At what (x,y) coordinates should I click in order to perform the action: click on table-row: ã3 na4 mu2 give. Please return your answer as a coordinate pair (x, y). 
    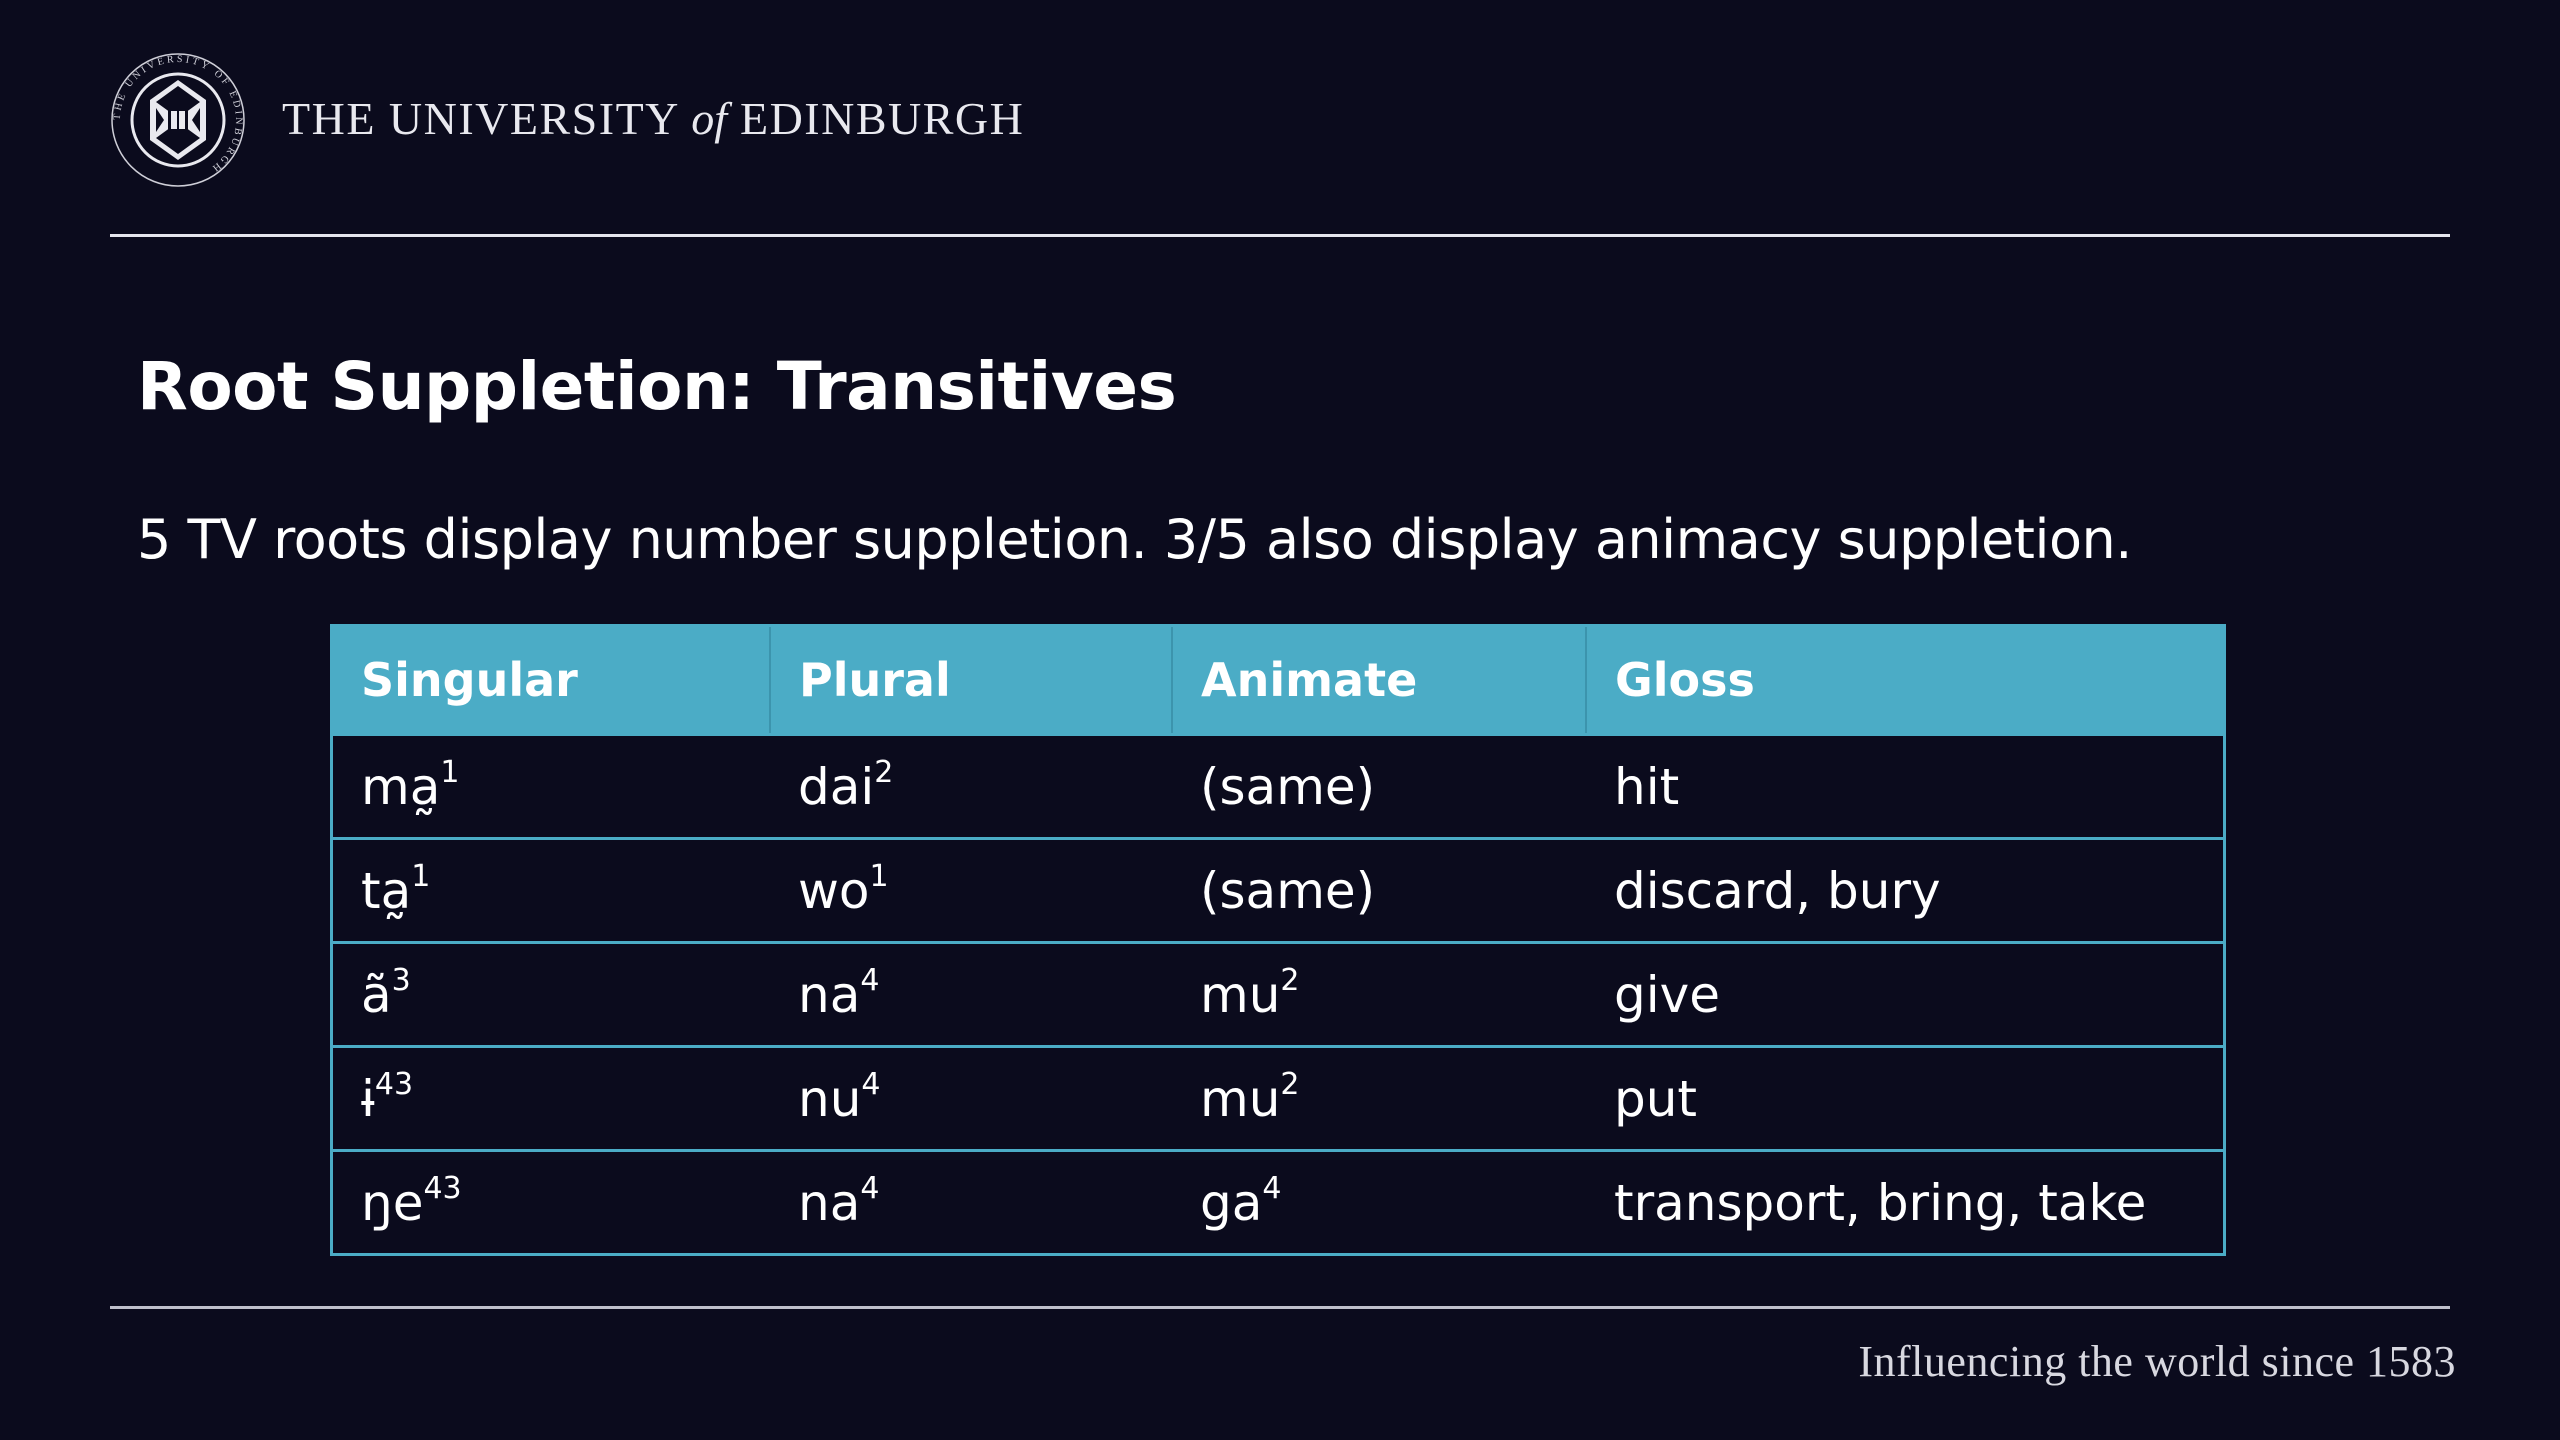
    Looking at the image, I should click on (1278, 994).